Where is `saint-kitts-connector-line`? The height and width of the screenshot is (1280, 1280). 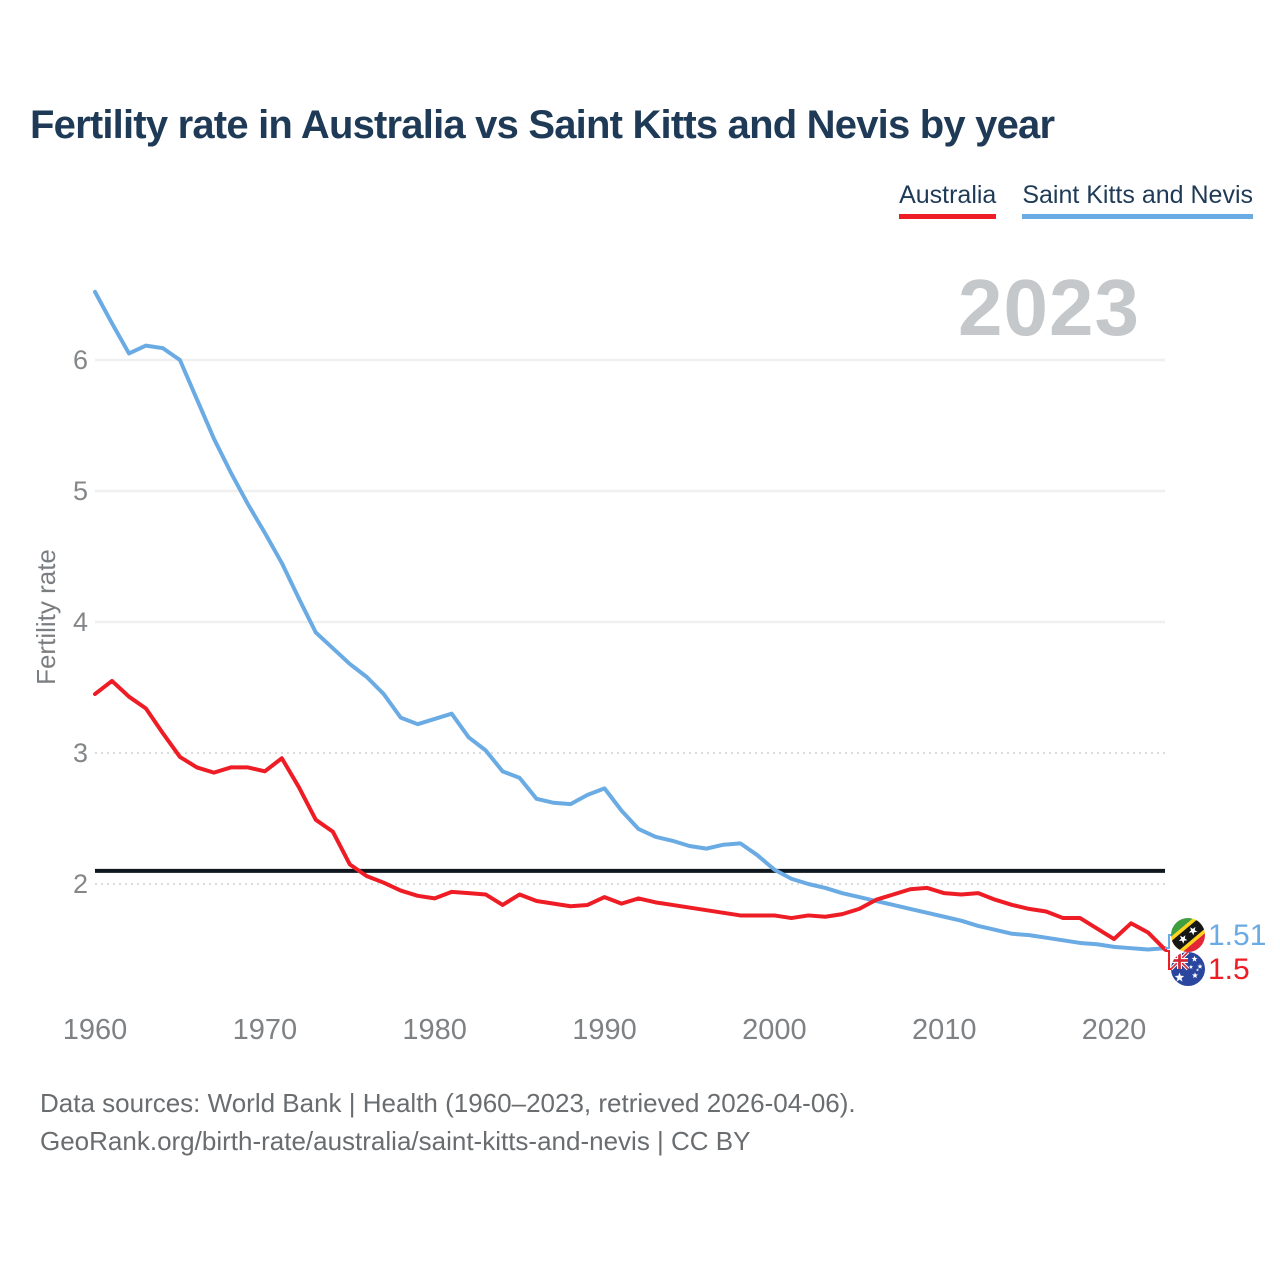 saint-kitts-connector-line is located at coordinates (1168, 941).